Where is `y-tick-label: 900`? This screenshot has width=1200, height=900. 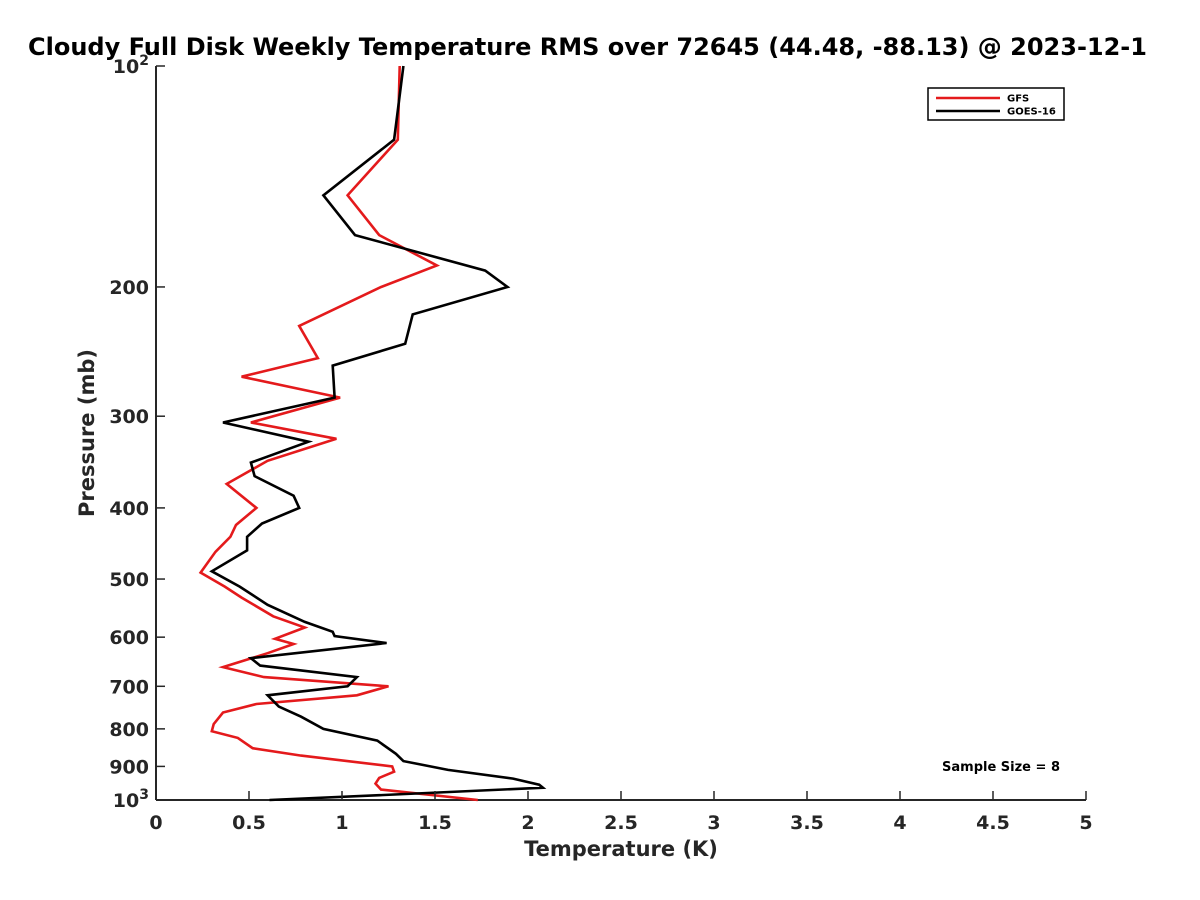 y-tick-label: 900 is located at coordinates (129, 767).